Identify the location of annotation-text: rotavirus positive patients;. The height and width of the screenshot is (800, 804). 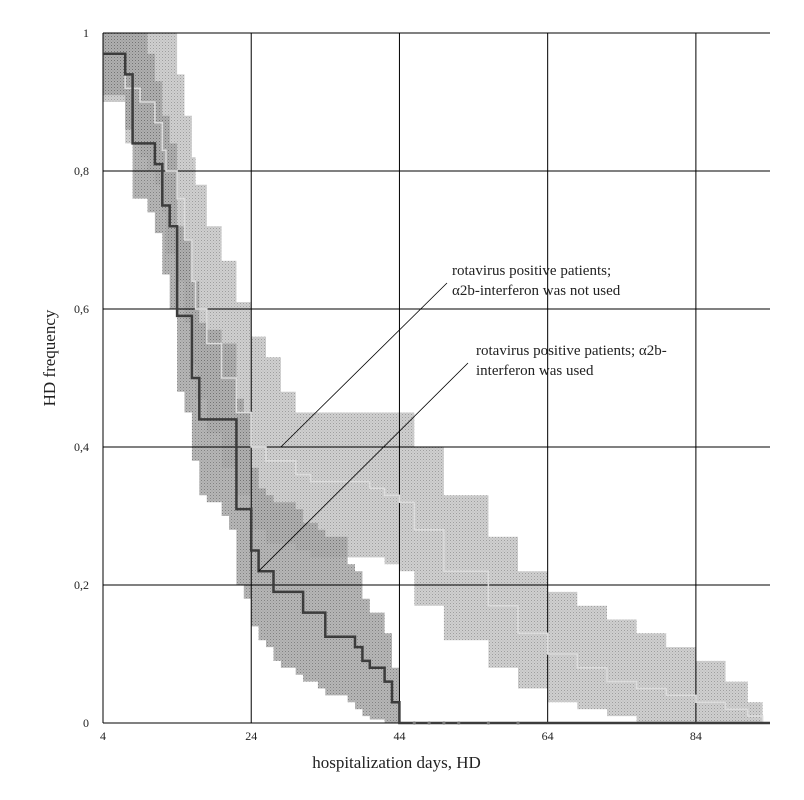
(531, 271).